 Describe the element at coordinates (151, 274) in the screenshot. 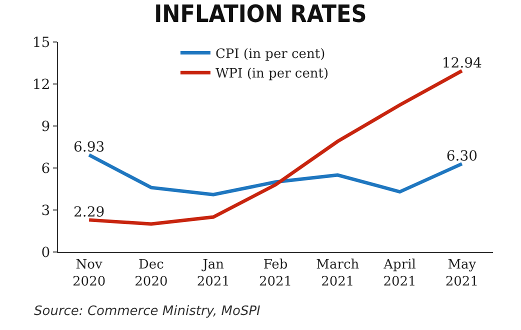

I see `x-tick-label: Dec 2020` at that location.